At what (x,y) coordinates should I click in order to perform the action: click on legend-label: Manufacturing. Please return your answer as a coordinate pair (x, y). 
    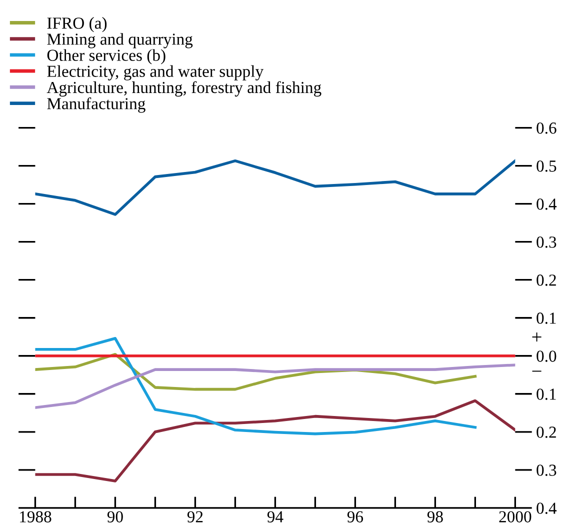
    Looking at the image, I should click on (96, 105).